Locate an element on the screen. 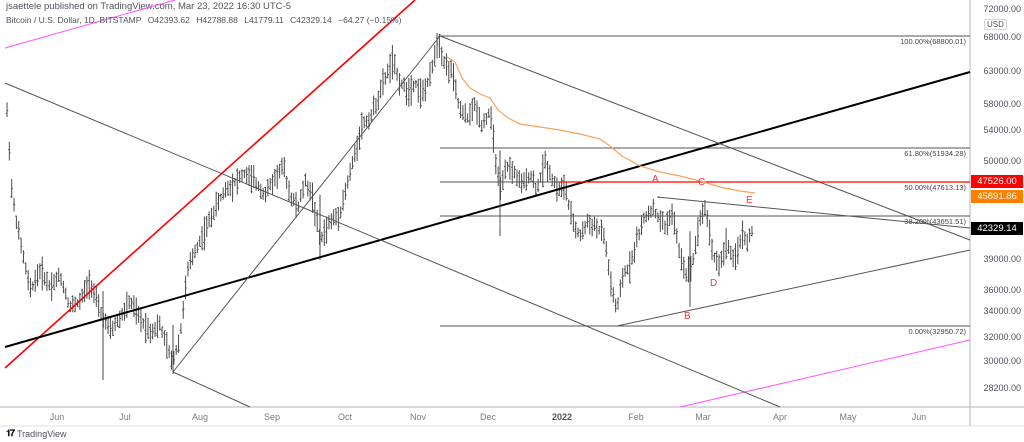  price-tick-label: 50000.00 is located at coordinates (1002, 161).